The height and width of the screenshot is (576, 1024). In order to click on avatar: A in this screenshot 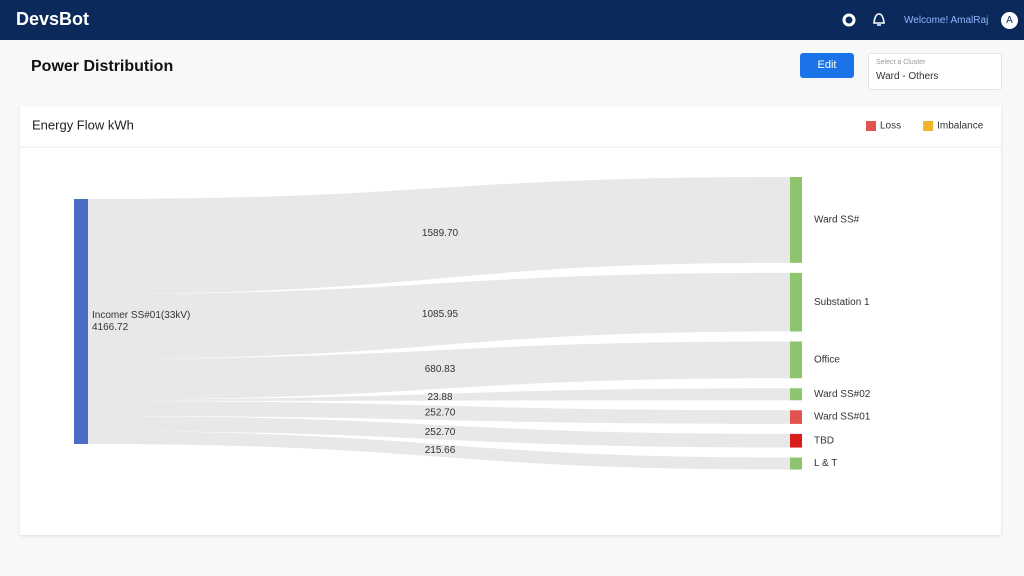, I will do `click(1009, 20)`.